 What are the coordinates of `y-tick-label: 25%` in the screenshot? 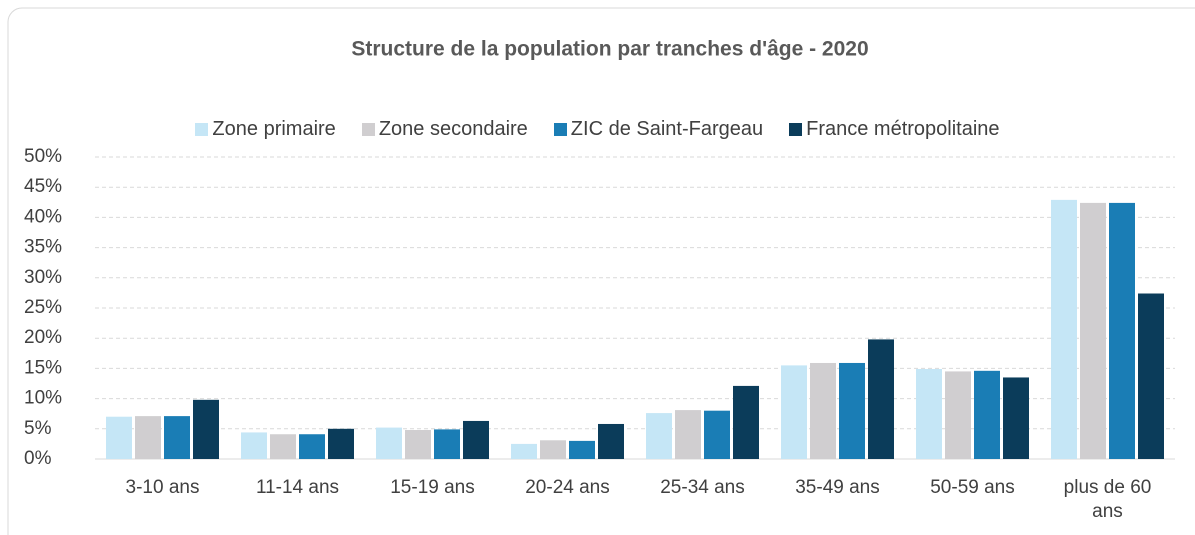 It's located at (43, 307).